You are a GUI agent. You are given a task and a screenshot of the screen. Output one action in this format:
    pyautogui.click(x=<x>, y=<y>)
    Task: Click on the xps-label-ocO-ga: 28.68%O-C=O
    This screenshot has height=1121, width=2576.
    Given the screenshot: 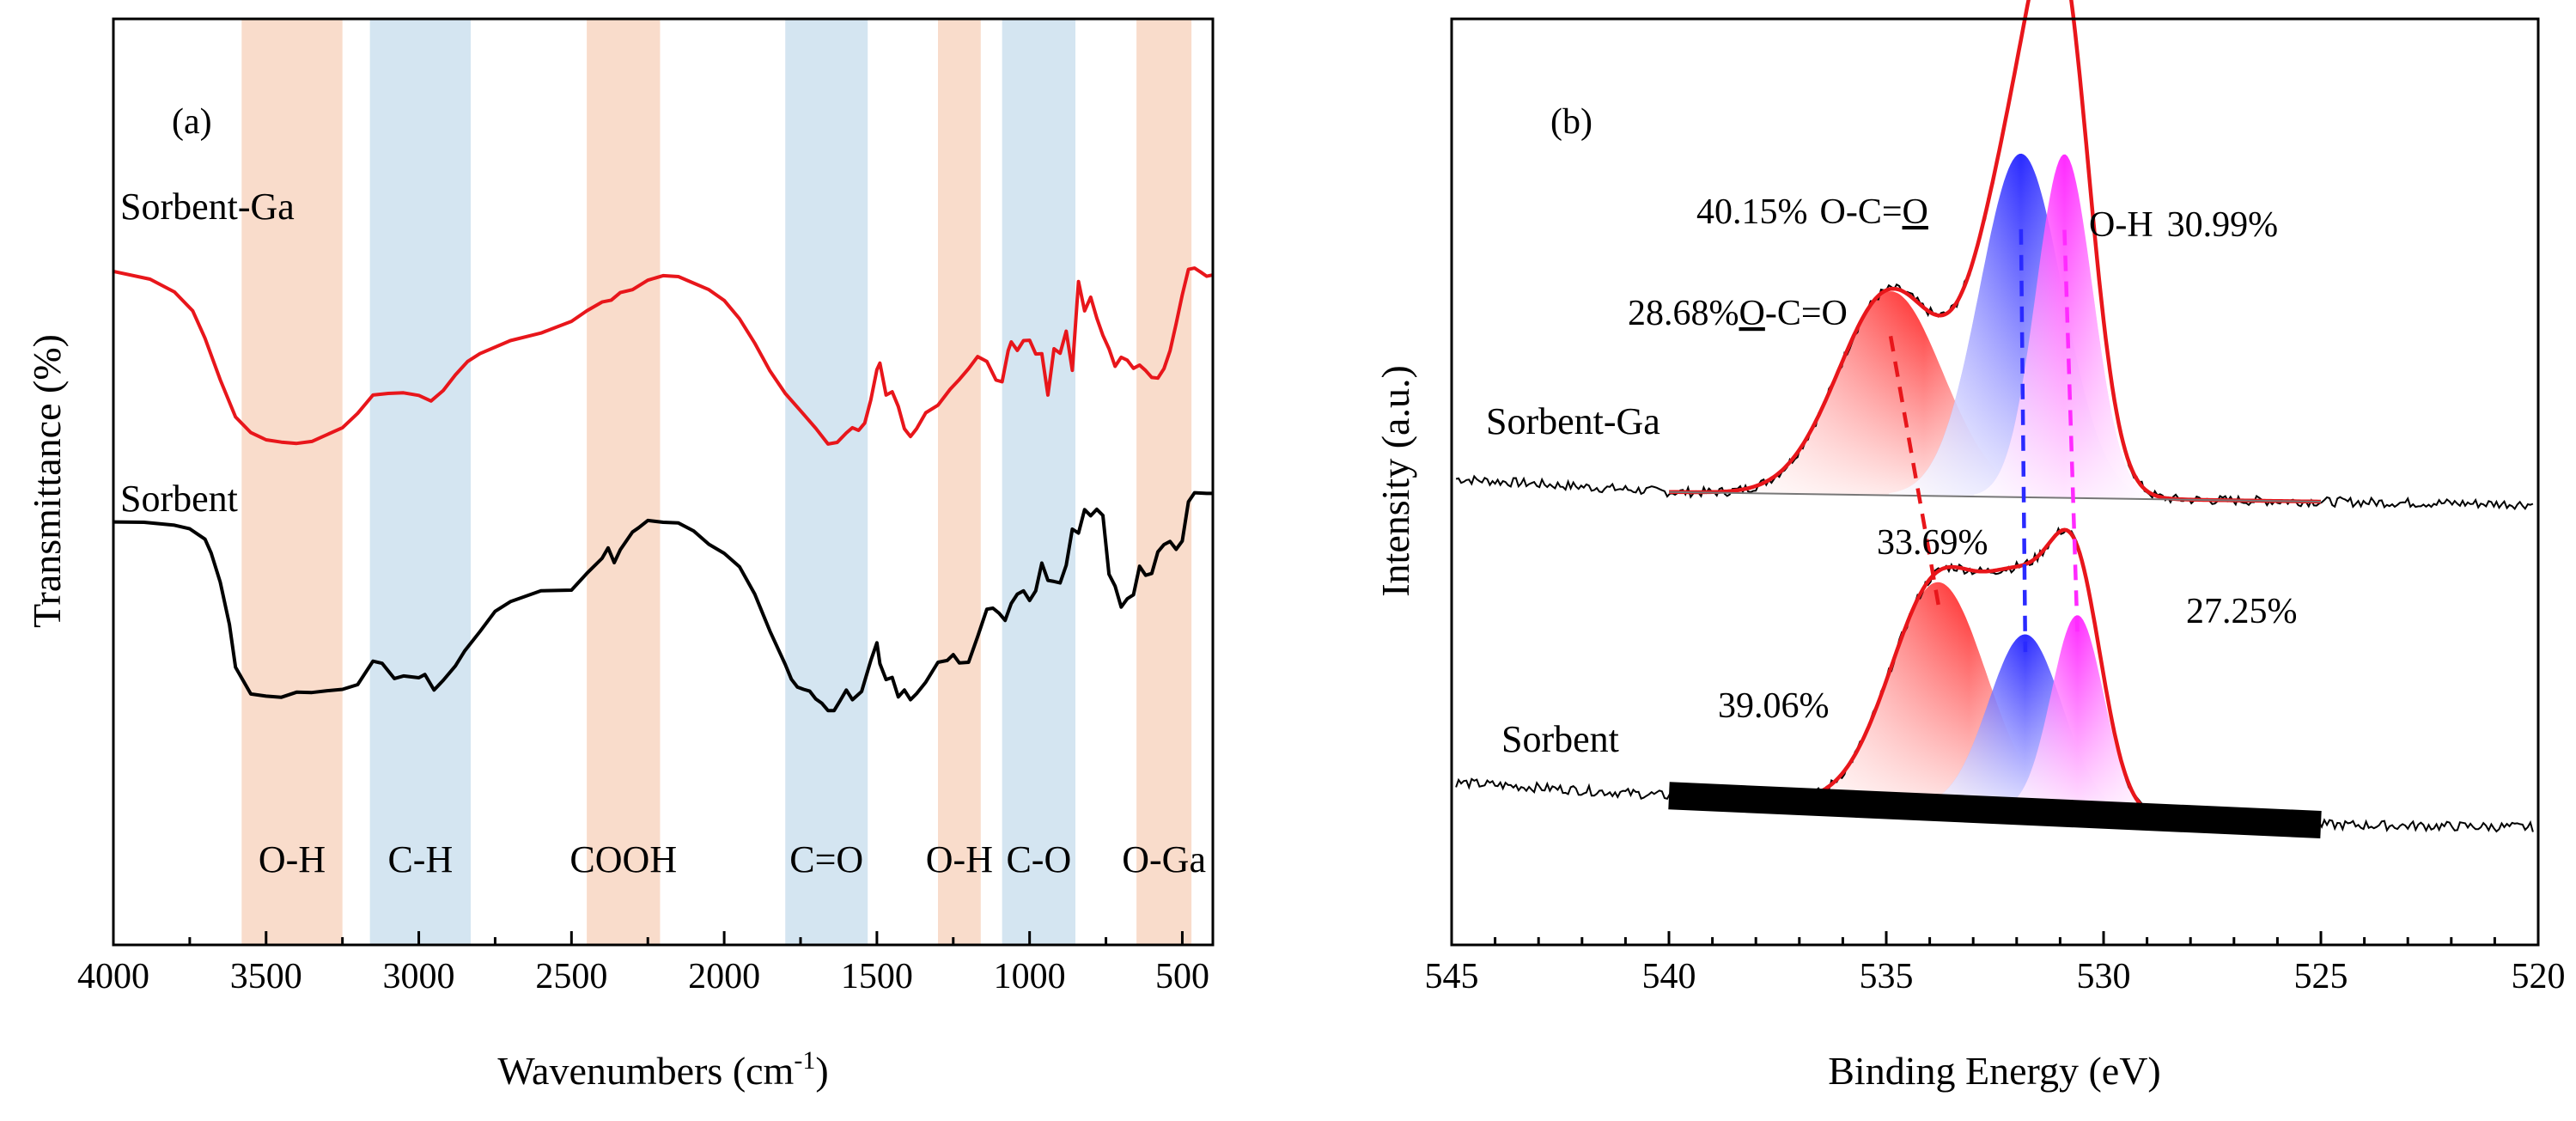 What is the action you would take?
    pyautogui.click(x=1738, y=313)
    